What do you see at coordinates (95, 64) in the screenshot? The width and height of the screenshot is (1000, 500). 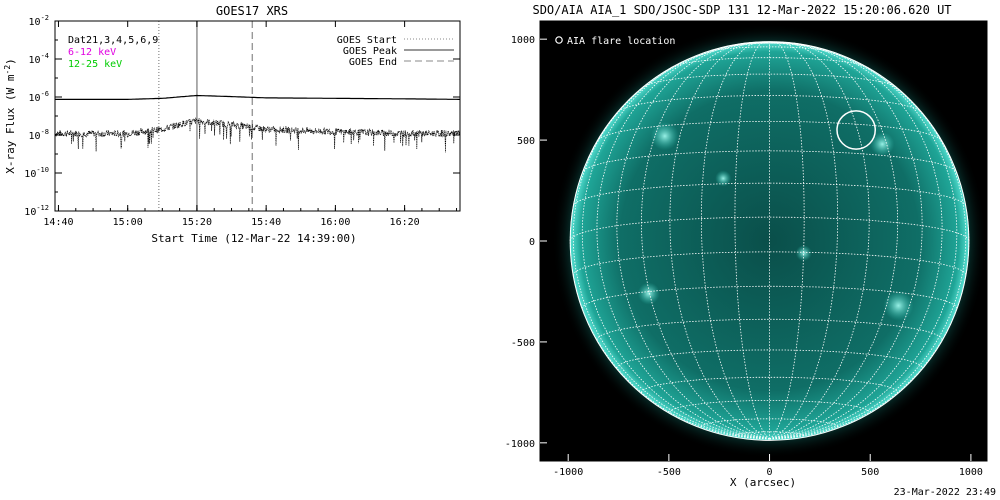 I see `goes-info-line: 12-25 keV` at bounding box center [95, 64].